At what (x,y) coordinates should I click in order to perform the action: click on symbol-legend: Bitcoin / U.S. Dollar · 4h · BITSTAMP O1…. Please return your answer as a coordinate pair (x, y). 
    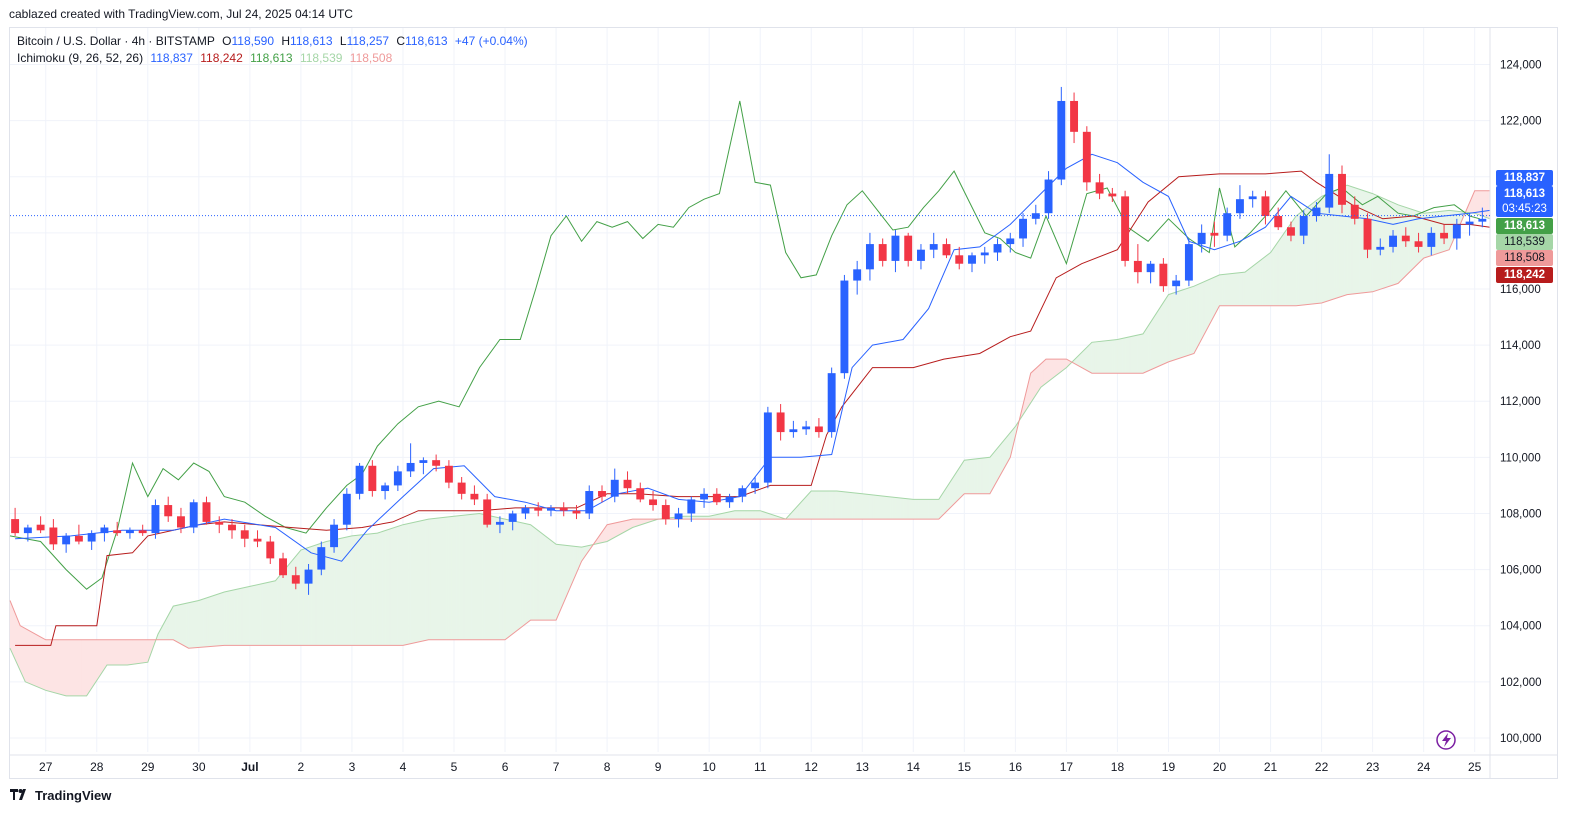
    Looking at the image, I should click on (274, 41).